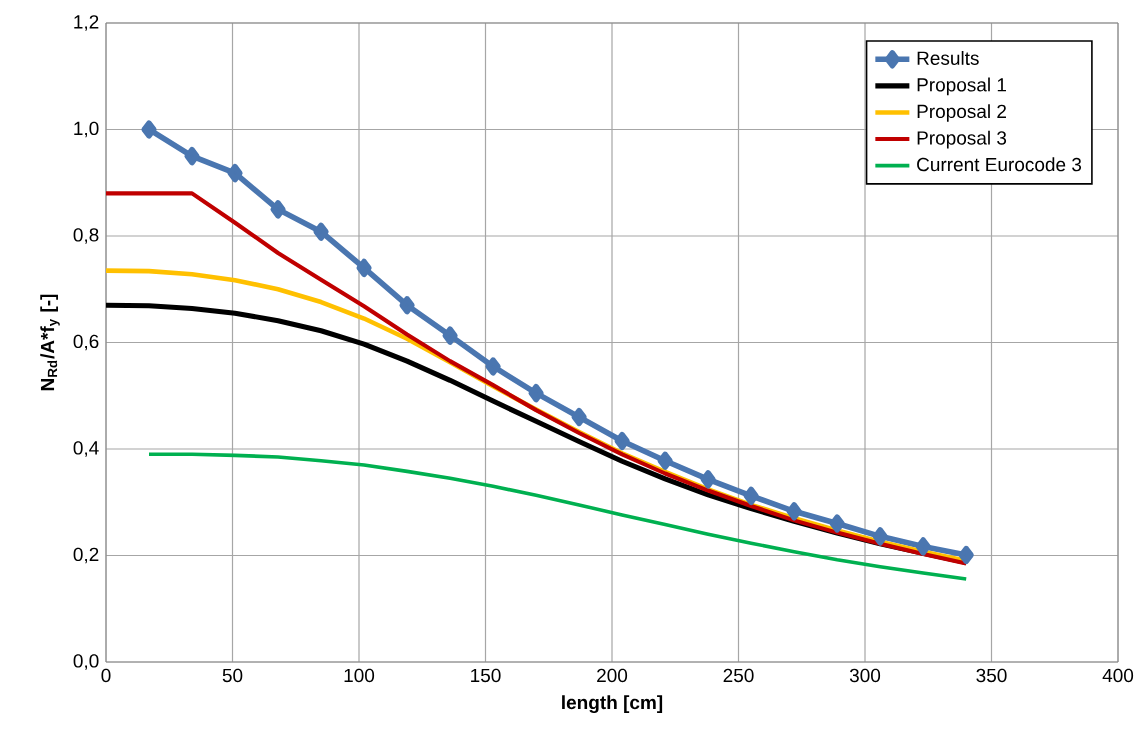  What do you see at coordinates (86, 236) in the screenshot?
I see `y-tick-label: 0,8` at bounding box center [86, 236].